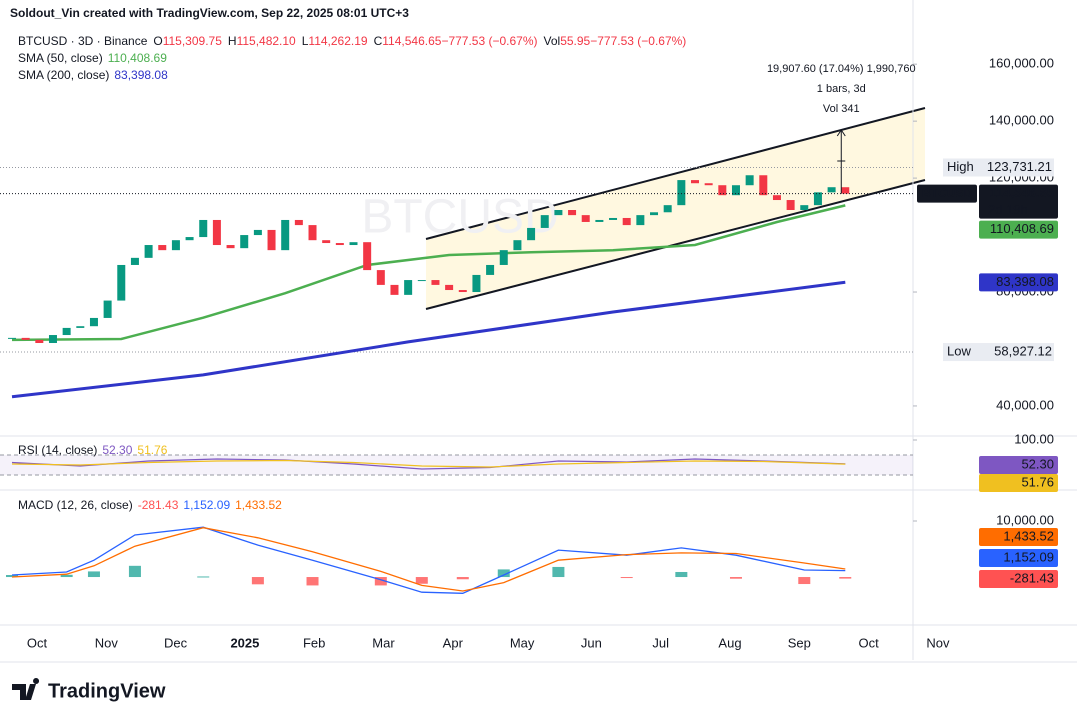 The height and width of the screenshot is (721, 1077). Describe the element at coordinates (1034, 438) in the screenshot. I see `y-tick-label: 100.00` at that location.